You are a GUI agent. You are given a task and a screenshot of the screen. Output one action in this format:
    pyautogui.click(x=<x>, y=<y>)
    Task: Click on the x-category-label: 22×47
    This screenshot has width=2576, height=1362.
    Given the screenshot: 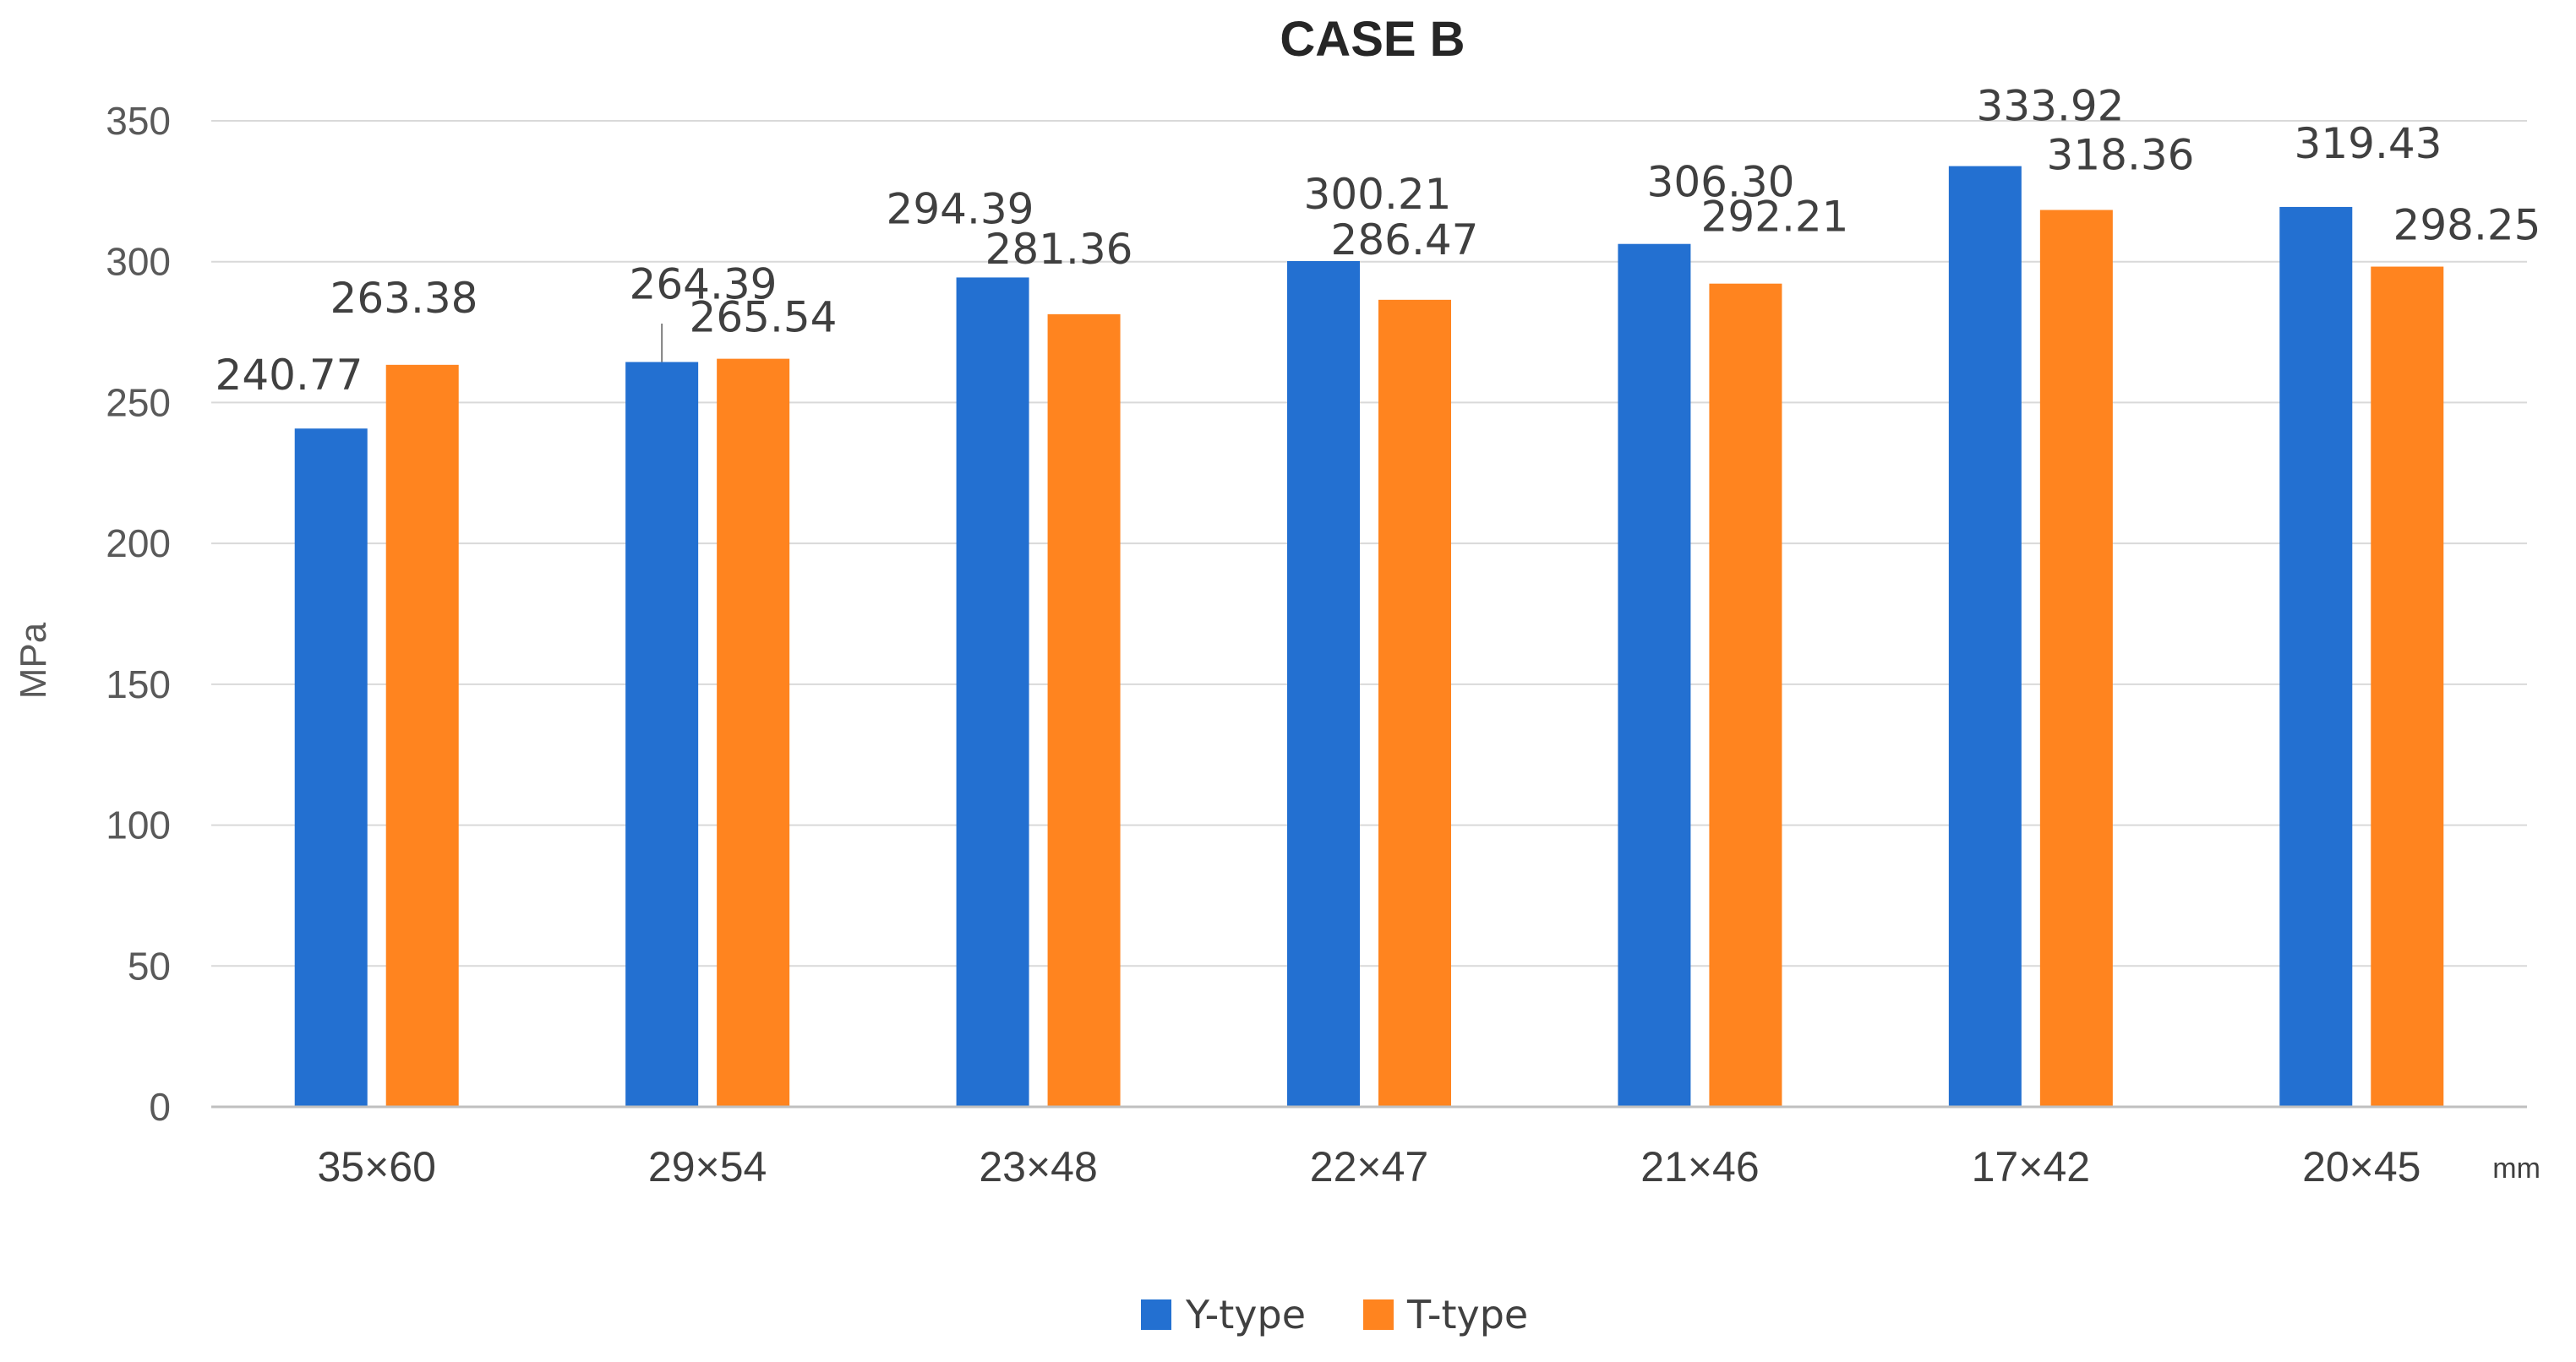 What is the action you would take?
    pyautogui.click(x=1369, y=1167)
    